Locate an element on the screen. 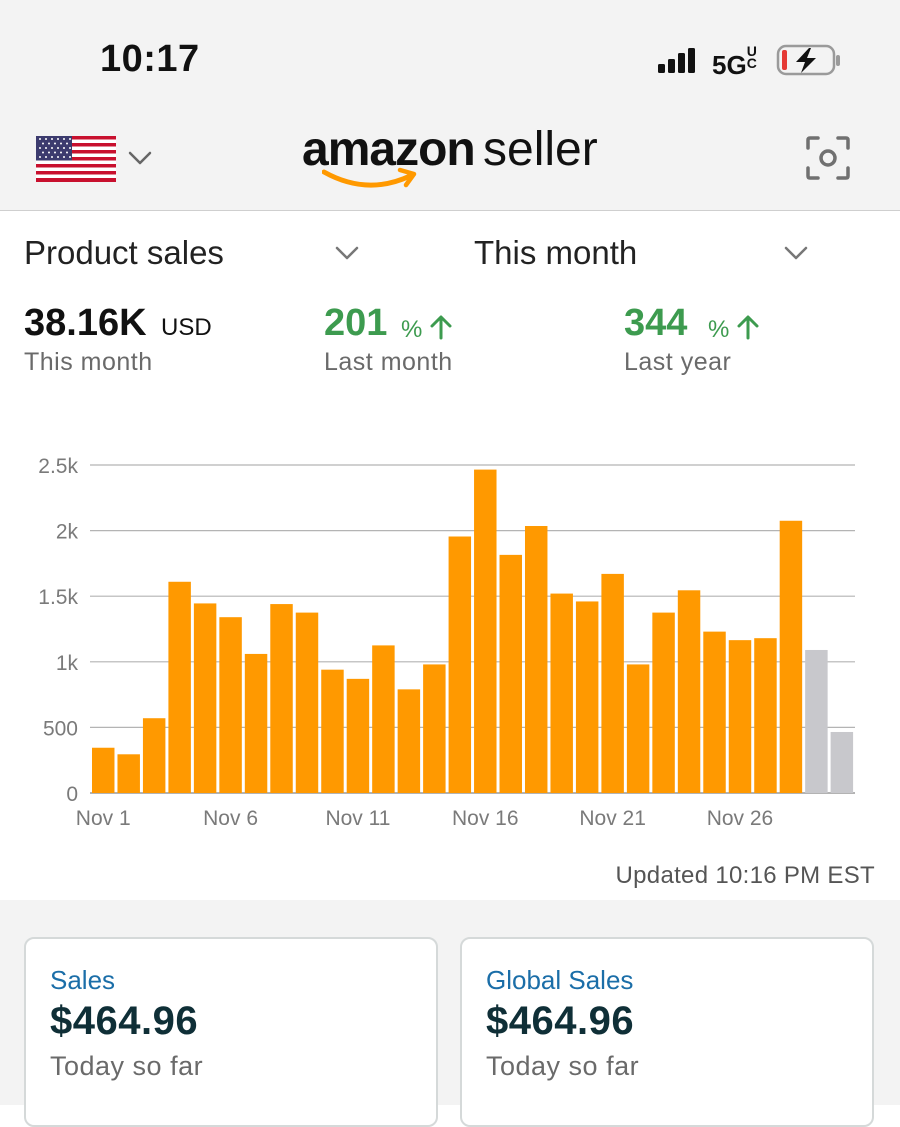  signal-bars-icon is located at coordinates (676, 60).